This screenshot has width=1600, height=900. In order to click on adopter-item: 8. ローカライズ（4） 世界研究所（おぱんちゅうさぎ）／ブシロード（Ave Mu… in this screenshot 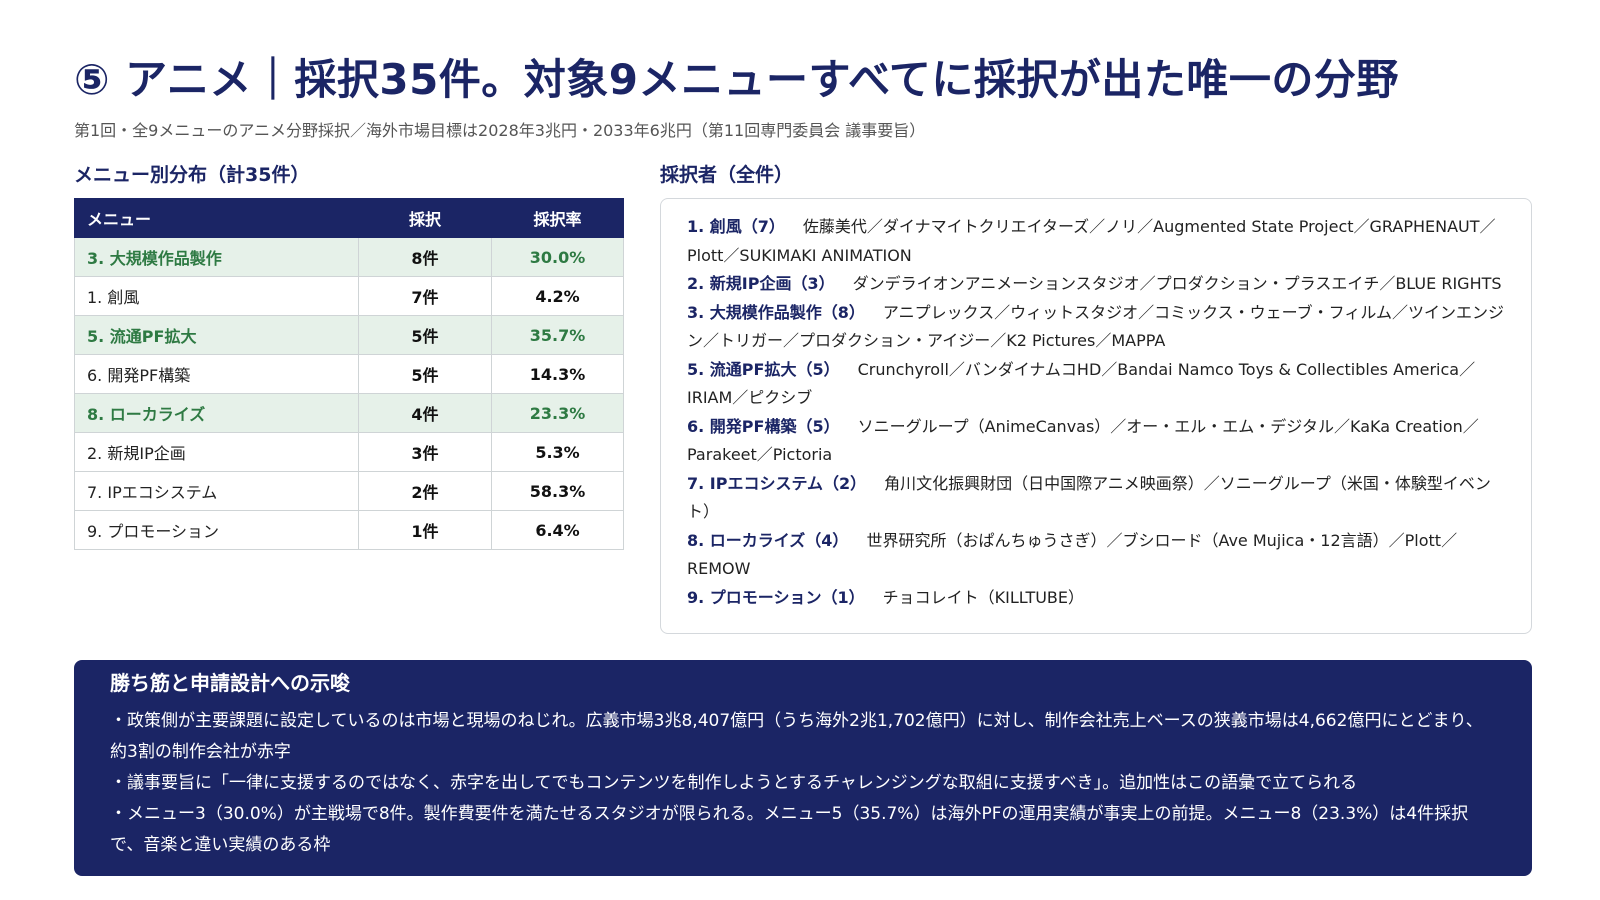, I will do `click(1097, 555)`.